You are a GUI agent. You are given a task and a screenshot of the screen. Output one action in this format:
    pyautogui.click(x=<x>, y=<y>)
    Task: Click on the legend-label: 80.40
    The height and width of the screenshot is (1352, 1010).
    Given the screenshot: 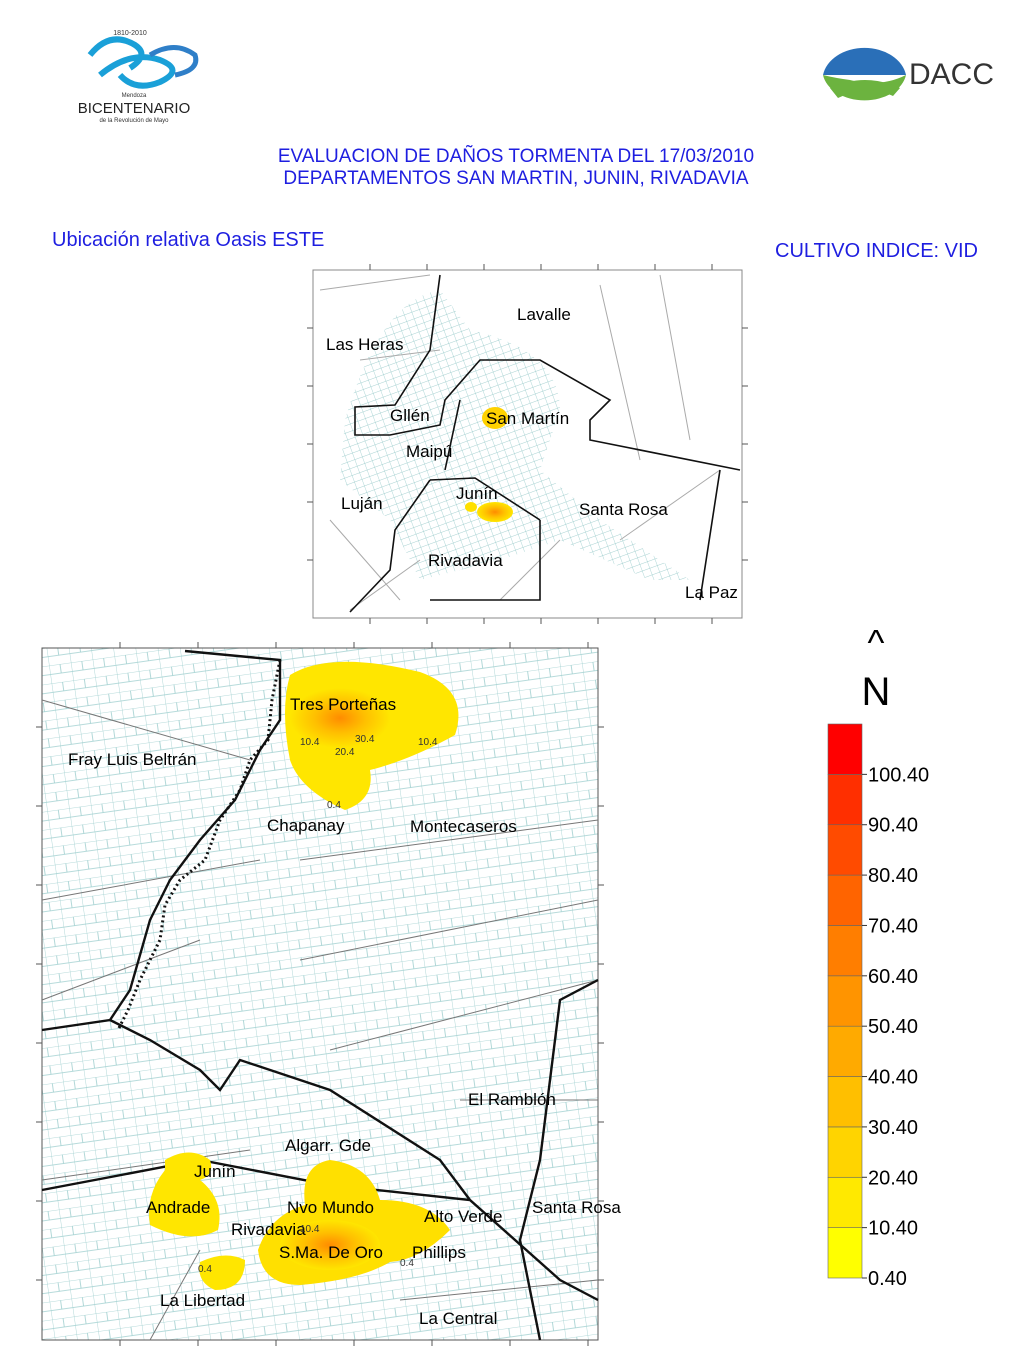 What is the action you would take?
    pyautogui.click(x=893, y=876)
    